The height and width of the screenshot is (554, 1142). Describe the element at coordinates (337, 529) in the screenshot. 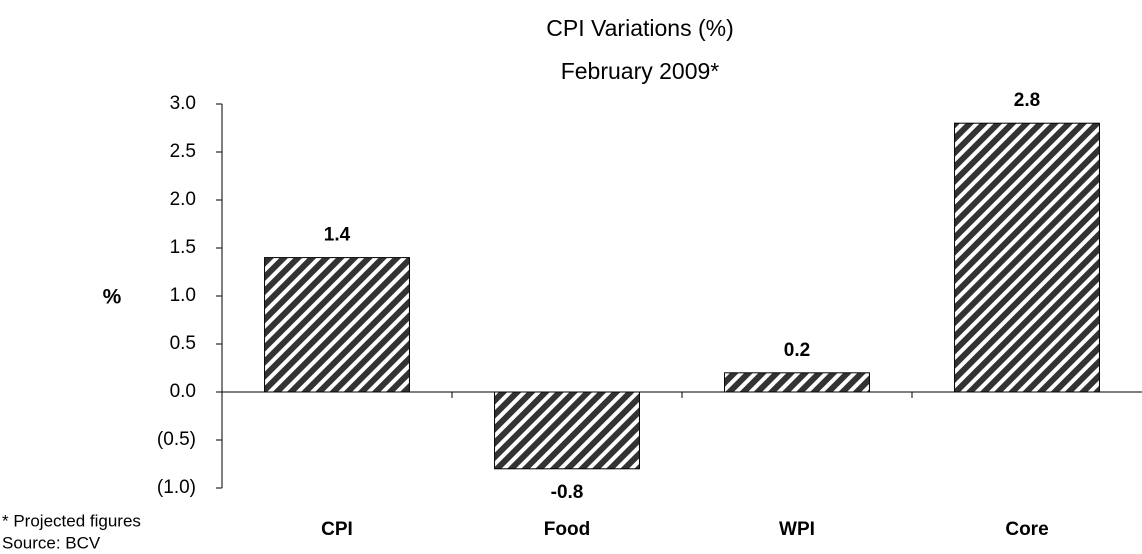

I see `x-tick-label: CPI` at that location.